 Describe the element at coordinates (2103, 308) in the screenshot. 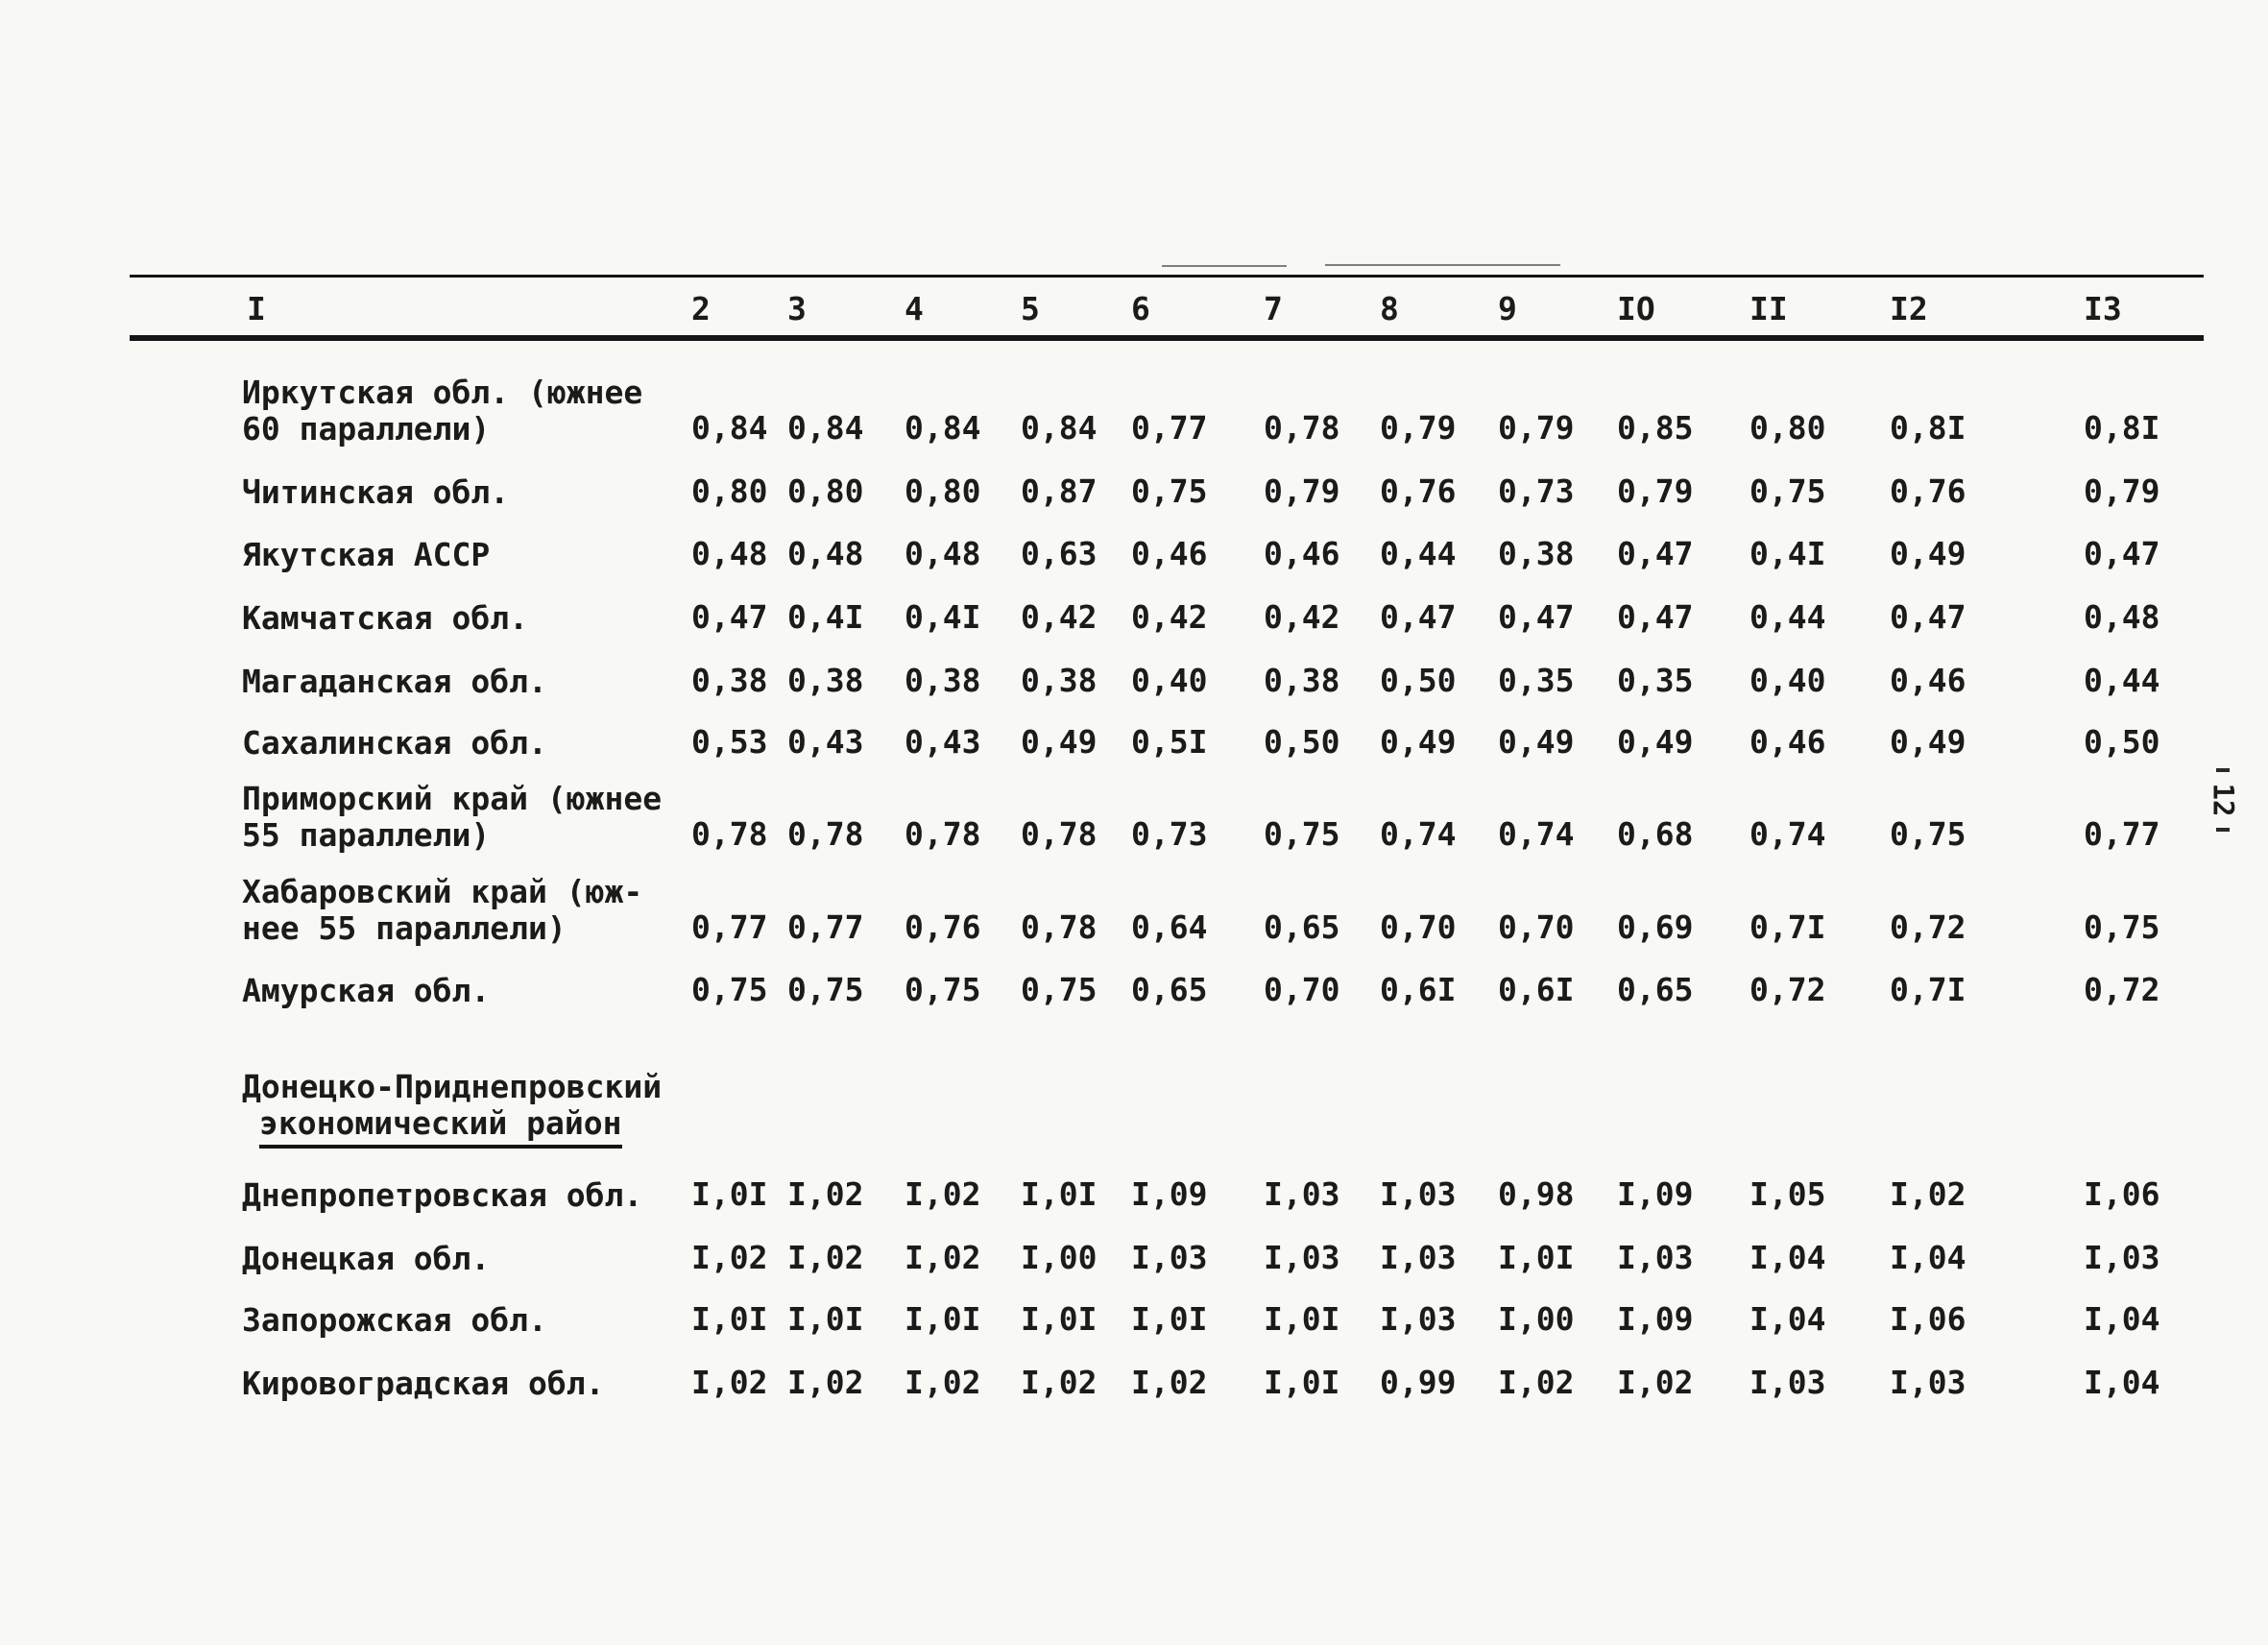

I see `column-header: I3` at that location.